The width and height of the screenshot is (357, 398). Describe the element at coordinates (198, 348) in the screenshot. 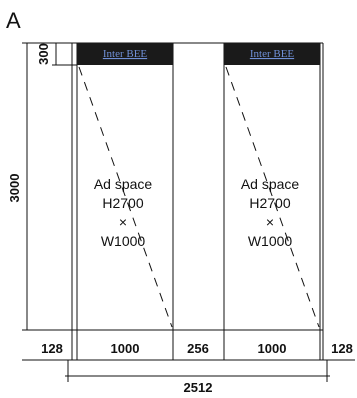

I see `dim-gap-label: 256` at that location.